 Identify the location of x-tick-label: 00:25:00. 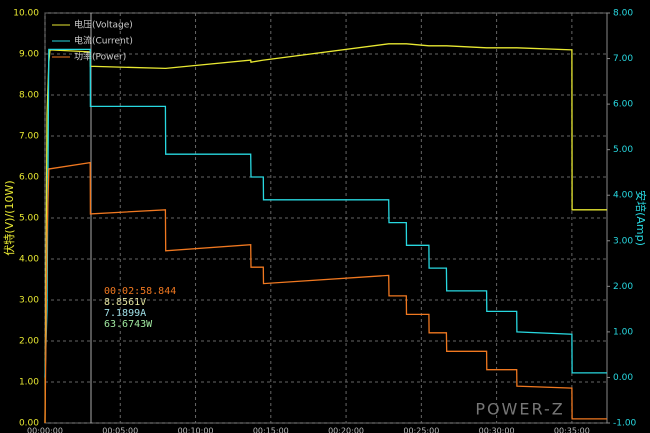
(421, 430).